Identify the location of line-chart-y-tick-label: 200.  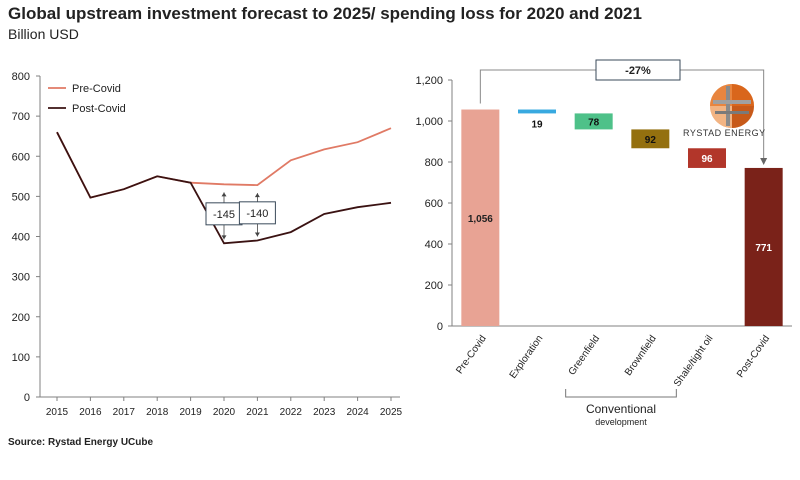
(21, 318).